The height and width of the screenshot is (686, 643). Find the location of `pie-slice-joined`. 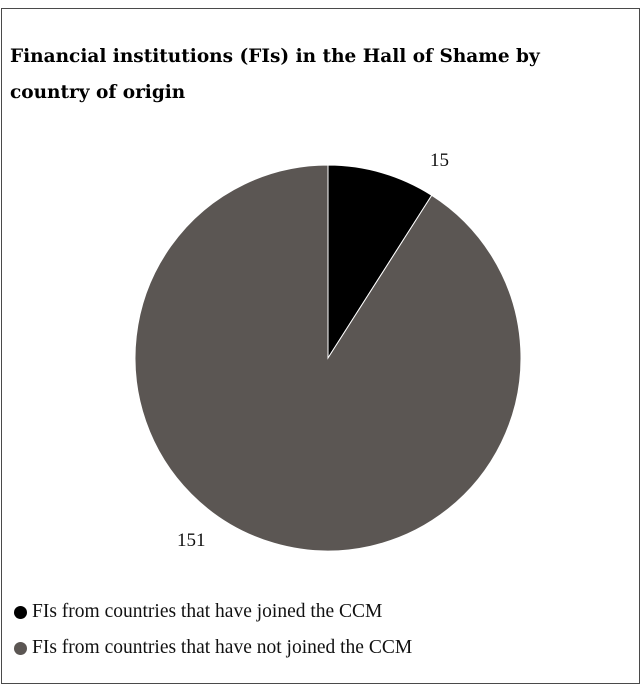

pie-slice-joined is located at coordinates (380, 262).